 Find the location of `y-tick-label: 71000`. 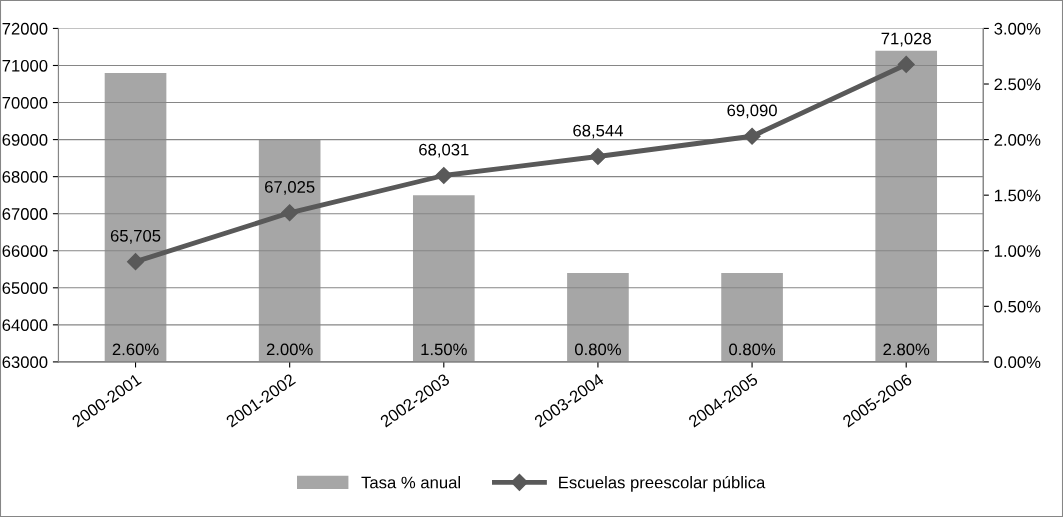

y-tick-label: 71000 is located at coordinates (25, 65).